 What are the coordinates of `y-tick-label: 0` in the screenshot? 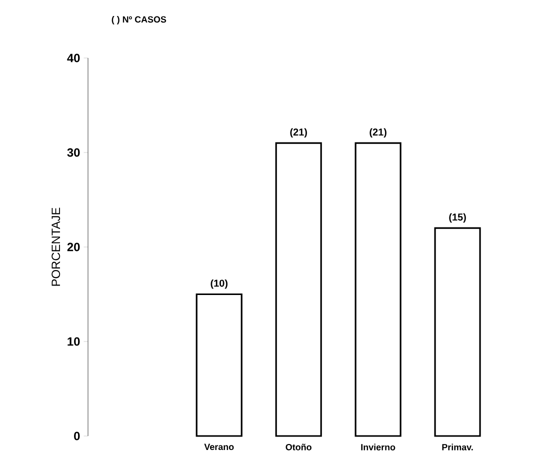 It's located at (77, 436).